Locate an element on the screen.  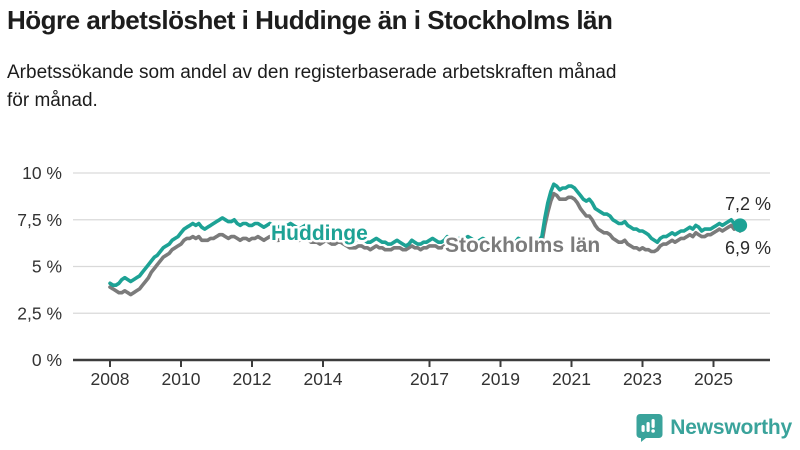
series-end-dot is located at coordinates (740, 225).